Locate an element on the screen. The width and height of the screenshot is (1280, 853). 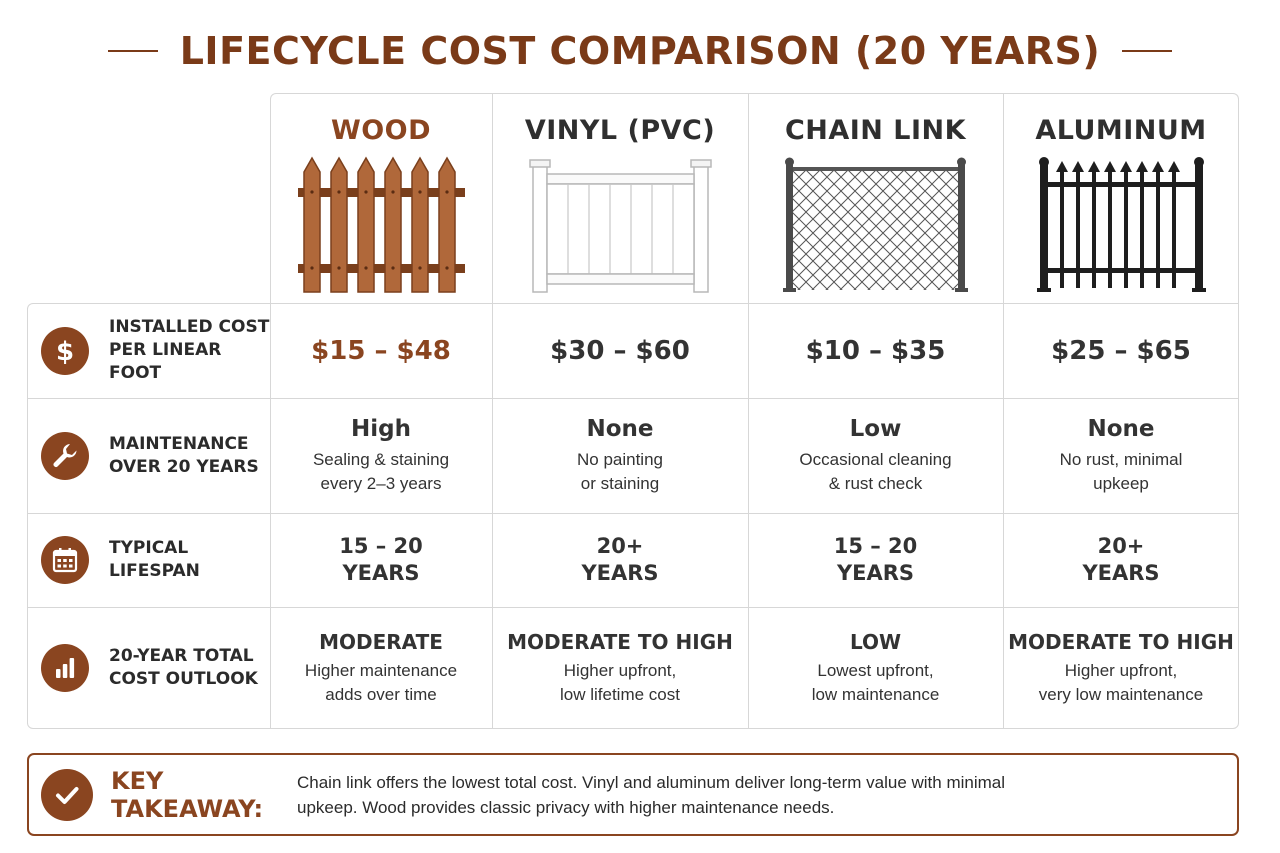
cost-value-vinyl: $30 – $60 is located at coordinates (620, 350).